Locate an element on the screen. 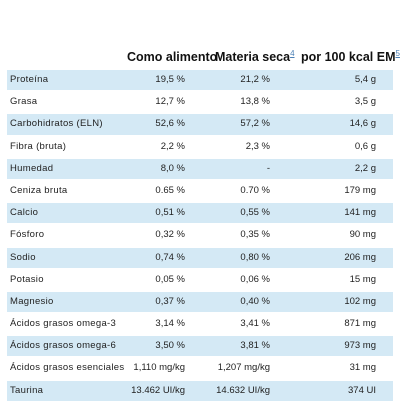  header-dry-matter-label: Materia seca is located at coordinates (253, 57).